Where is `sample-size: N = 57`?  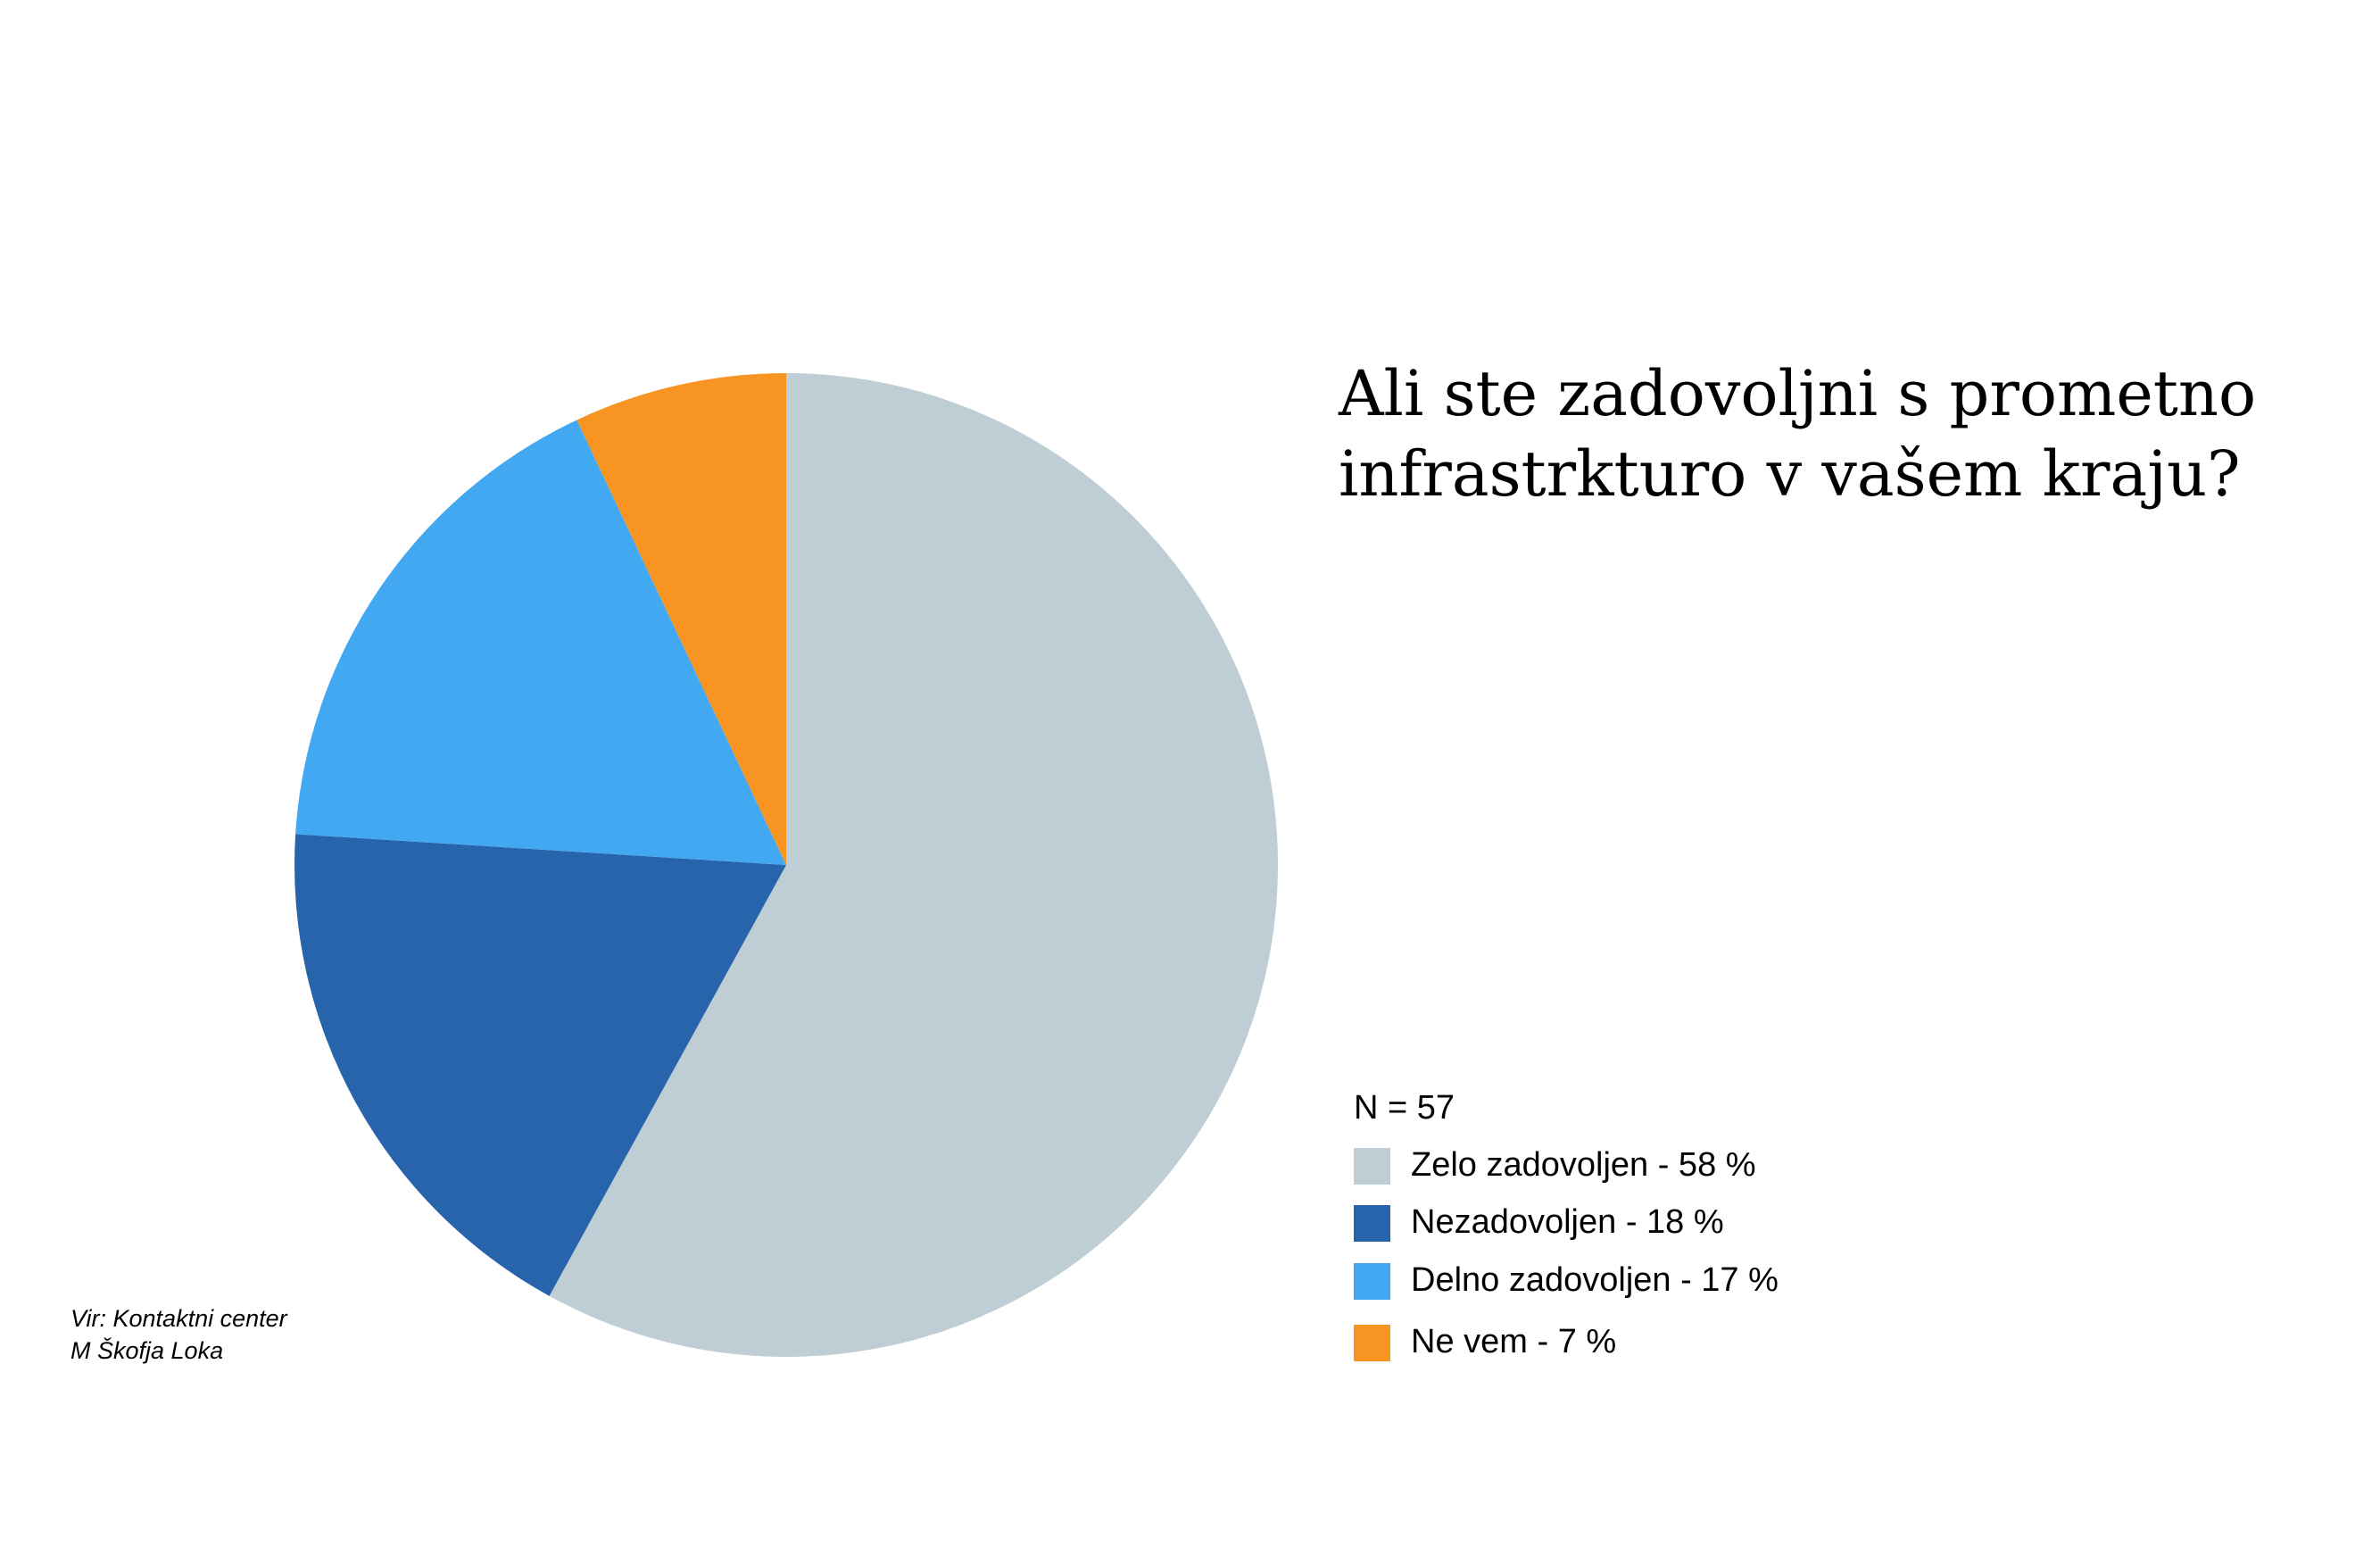 sample-size: N = 57 is located at coordinates (1404, 1108).